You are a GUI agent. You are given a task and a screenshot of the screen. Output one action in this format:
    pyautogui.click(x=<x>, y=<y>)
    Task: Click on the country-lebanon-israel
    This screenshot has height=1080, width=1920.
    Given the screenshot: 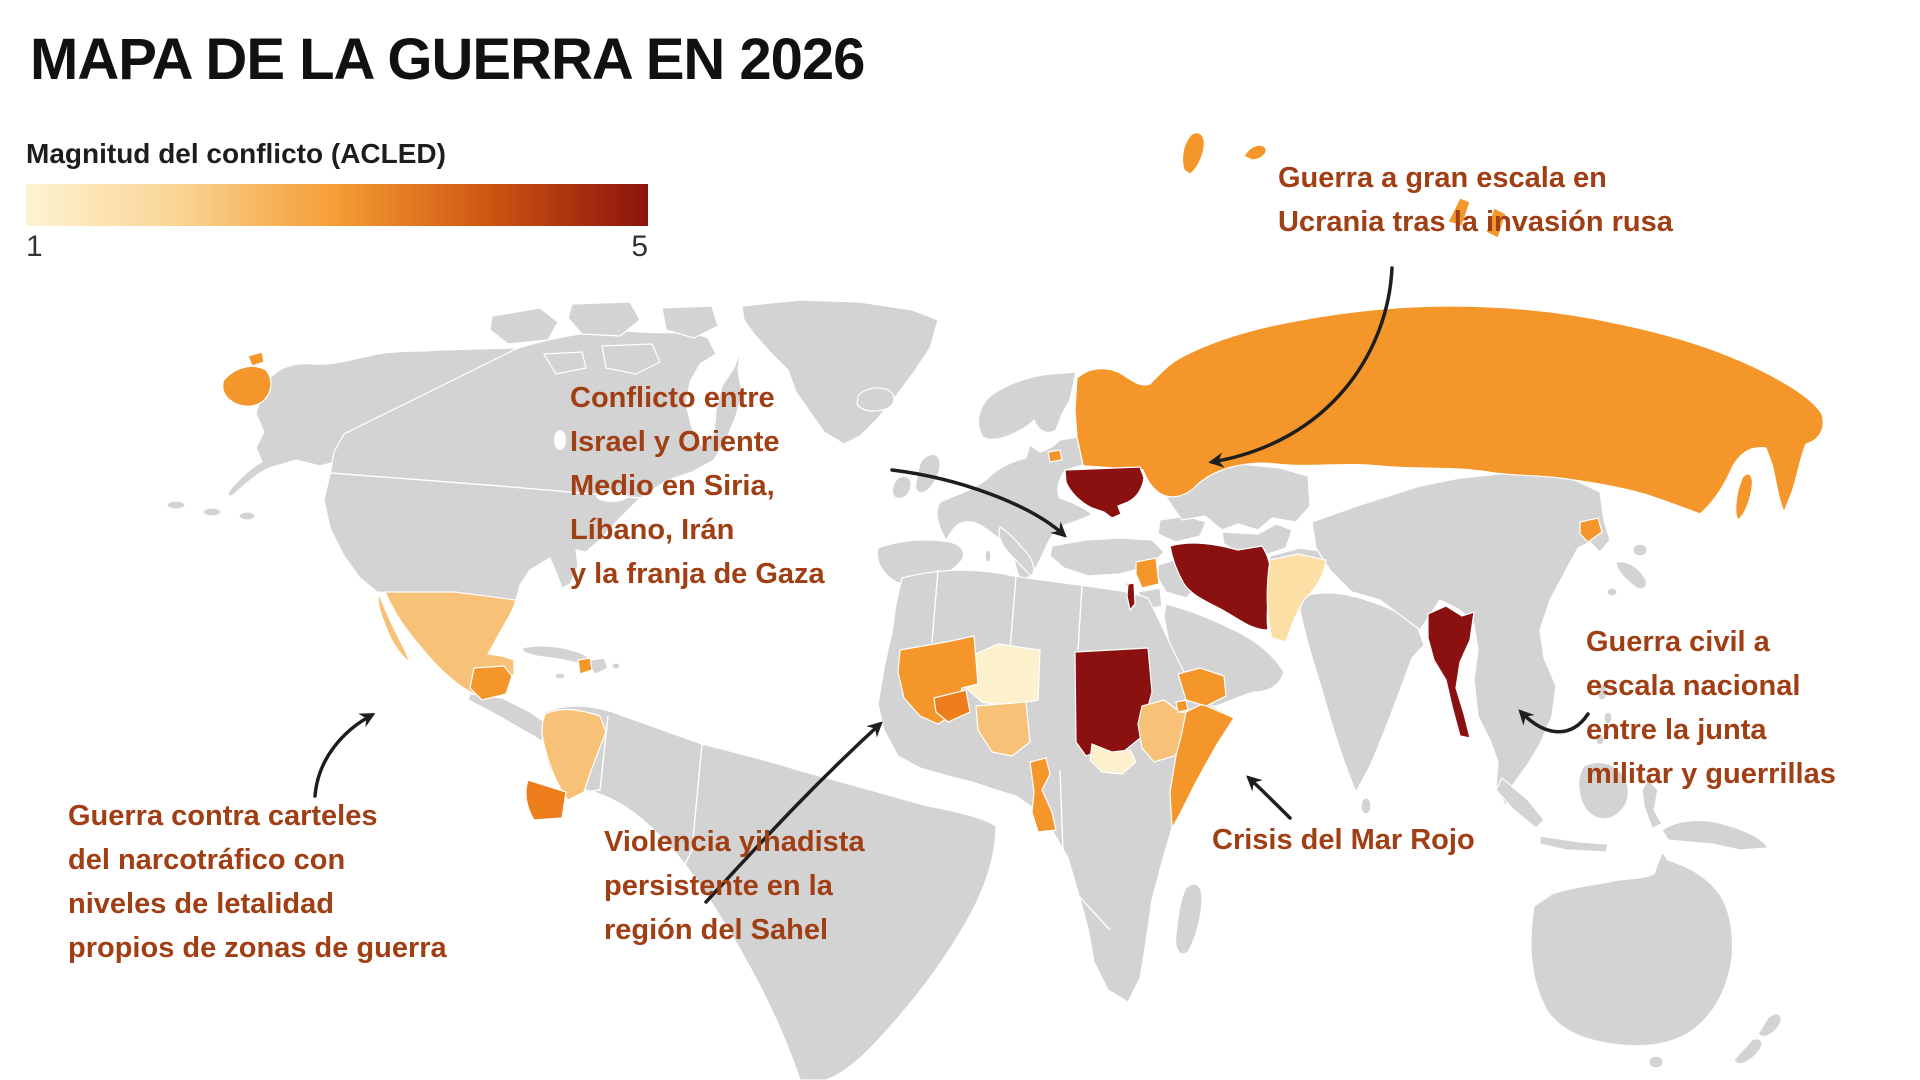 What is the action you would take?
    pyautogui.click(x=1131, y=597)
    